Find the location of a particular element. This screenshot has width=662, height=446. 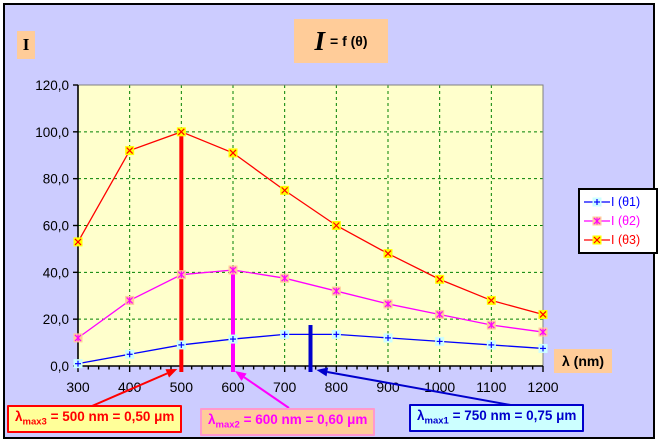

lambda-subscript: max1 is located at coordinates (436, 421).